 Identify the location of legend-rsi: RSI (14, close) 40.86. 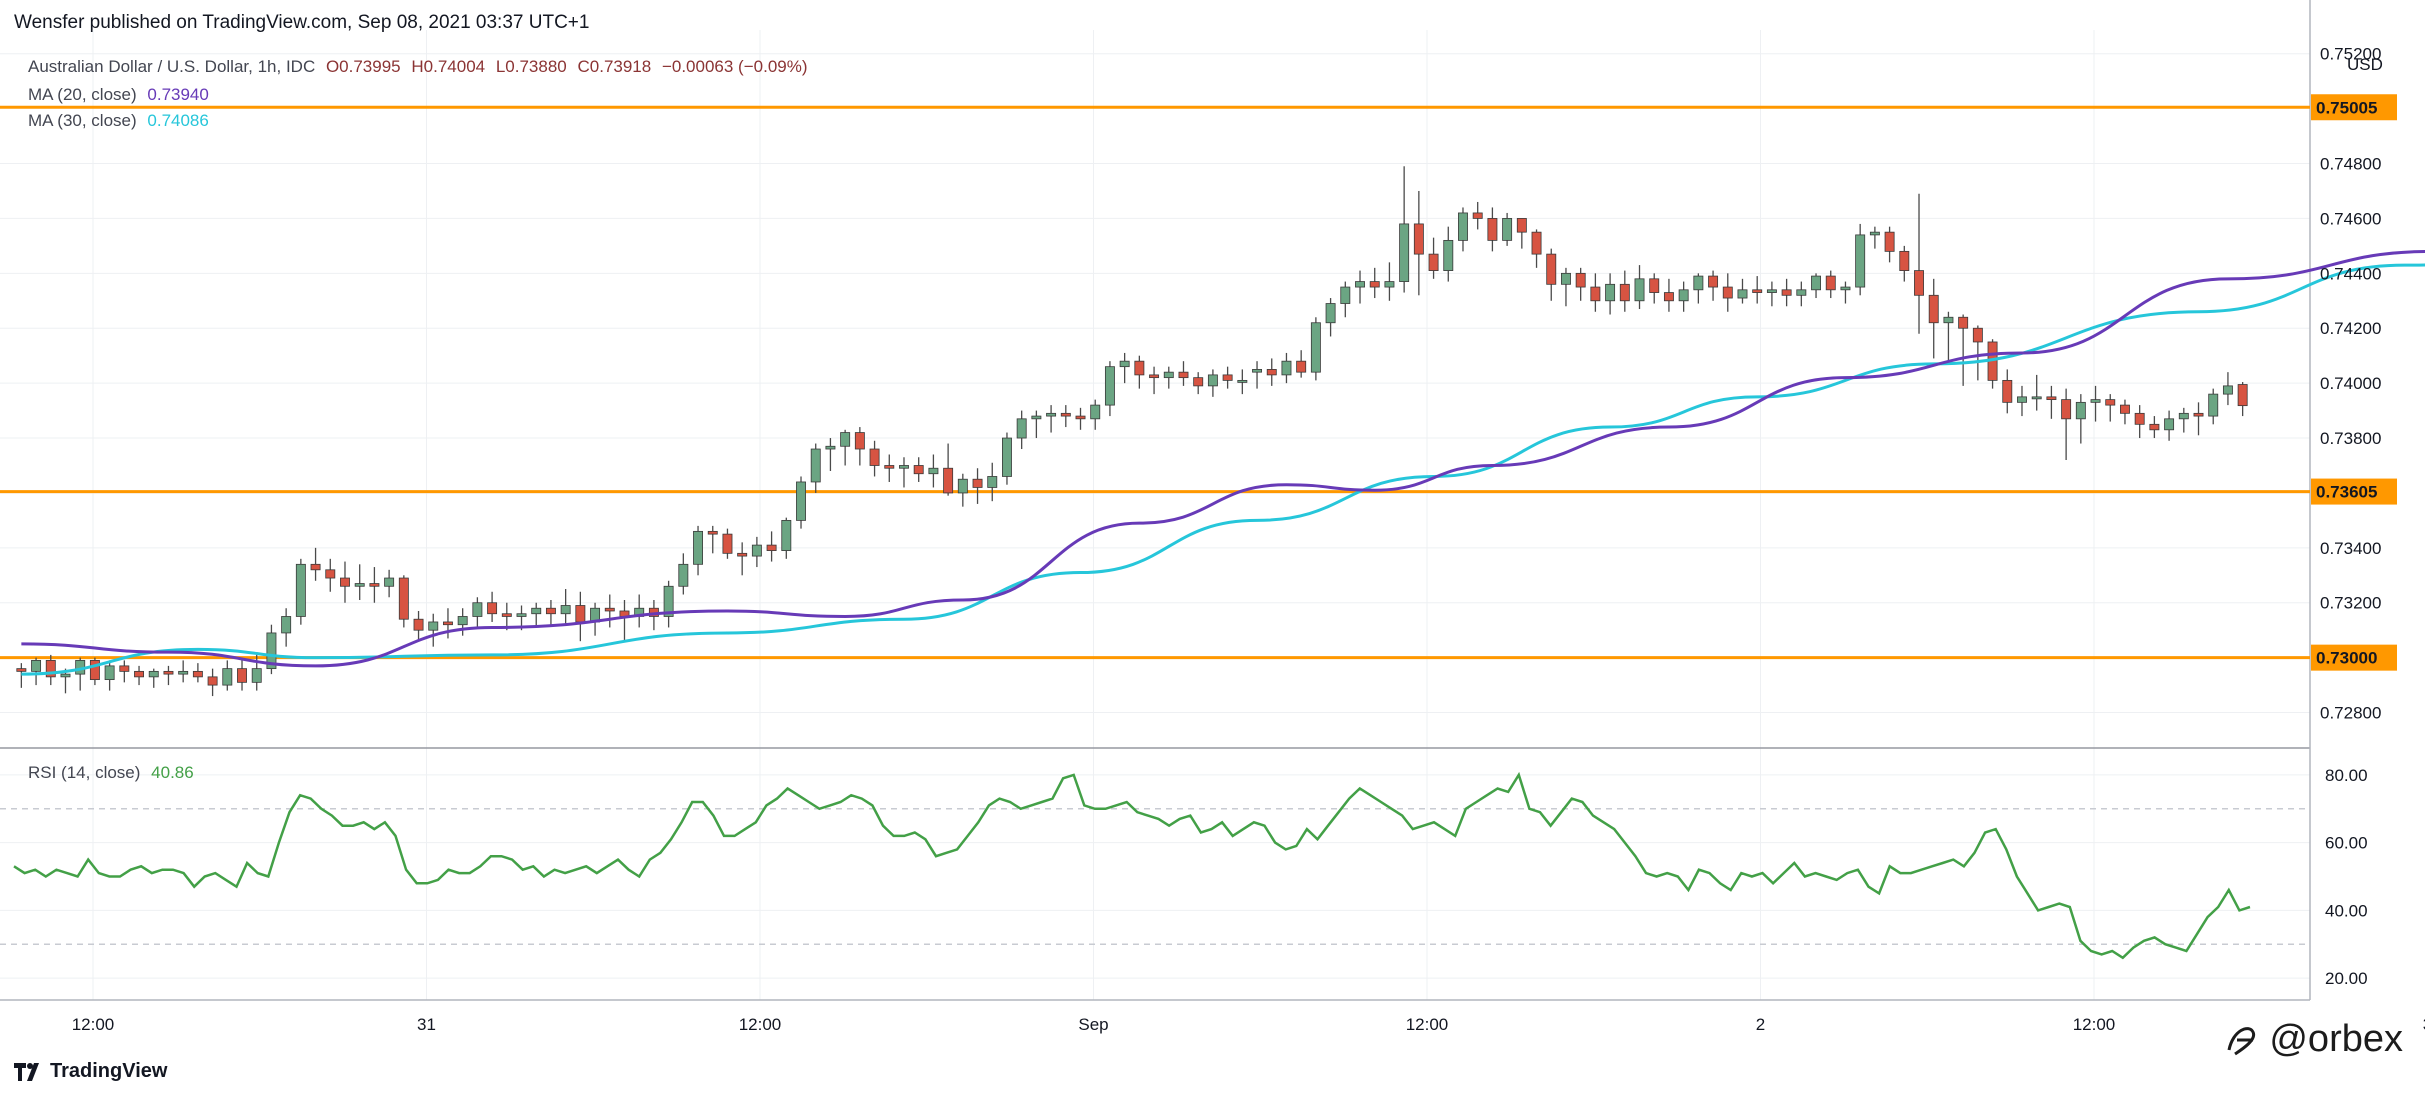
(114, 773).